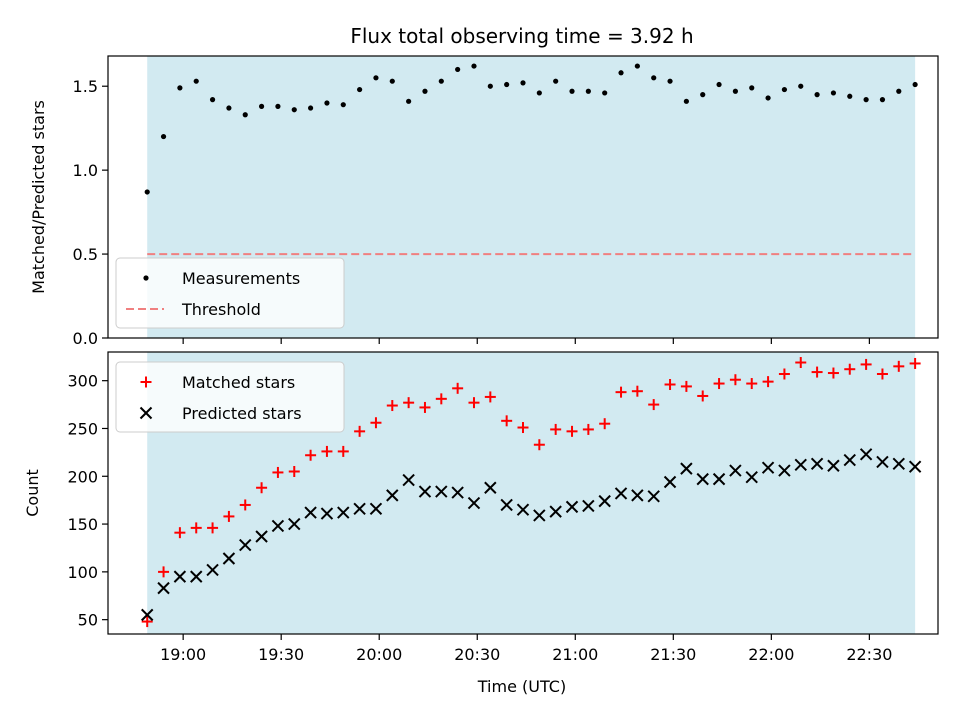 This screenshot has width=960, height=720. What do you see at coordinates (673, 654) in the screenshot?
I see `x-tick-label: 21:30` at bounding box center [673, 654].